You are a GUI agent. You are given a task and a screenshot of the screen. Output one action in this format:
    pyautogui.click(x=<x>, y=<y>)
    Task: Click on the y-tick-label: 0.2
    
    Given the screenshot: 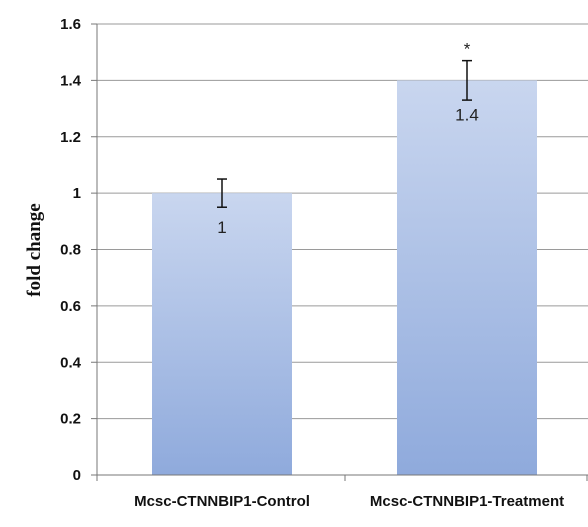 What is the action you would take?
    pyautogui.click(x=70, y=419)
    